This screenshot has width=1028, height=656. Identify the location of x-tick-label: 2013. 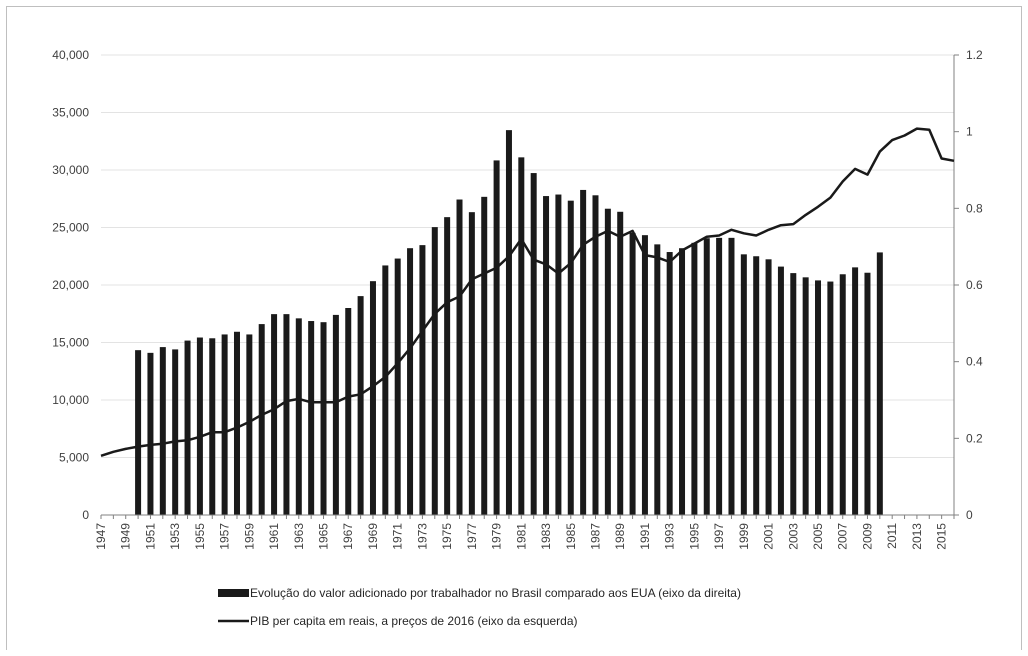
(917, 536).